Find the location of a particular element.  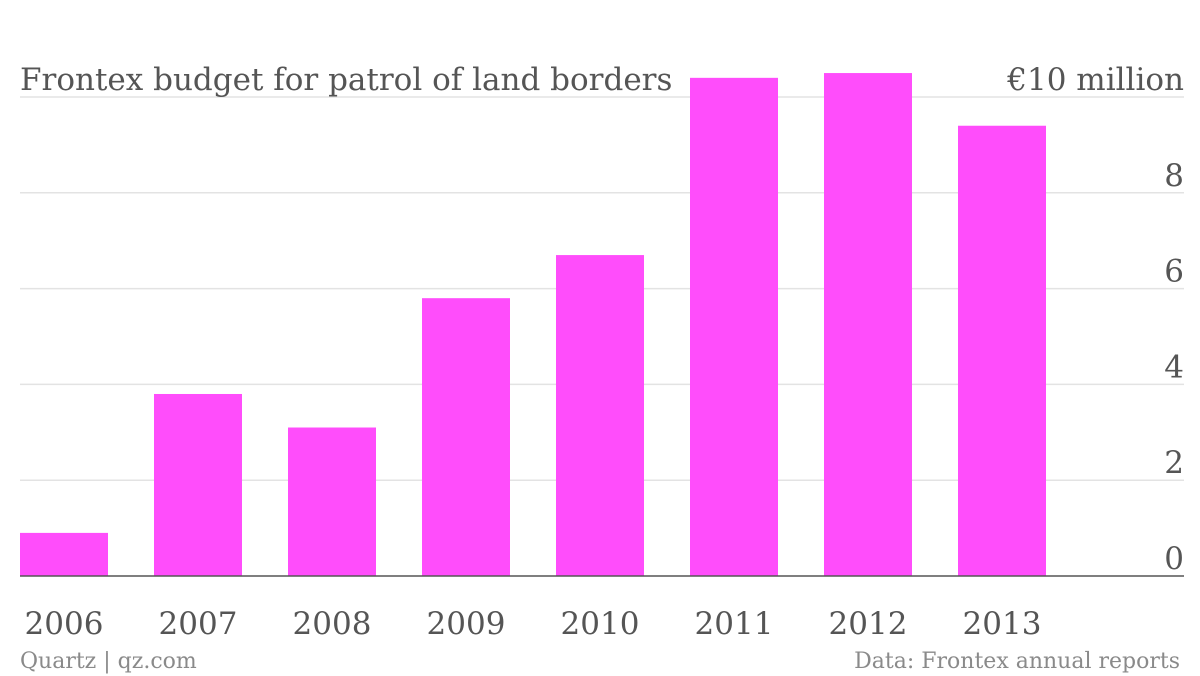

x-tick-label: 2006 is located at coordinates (64, 624).